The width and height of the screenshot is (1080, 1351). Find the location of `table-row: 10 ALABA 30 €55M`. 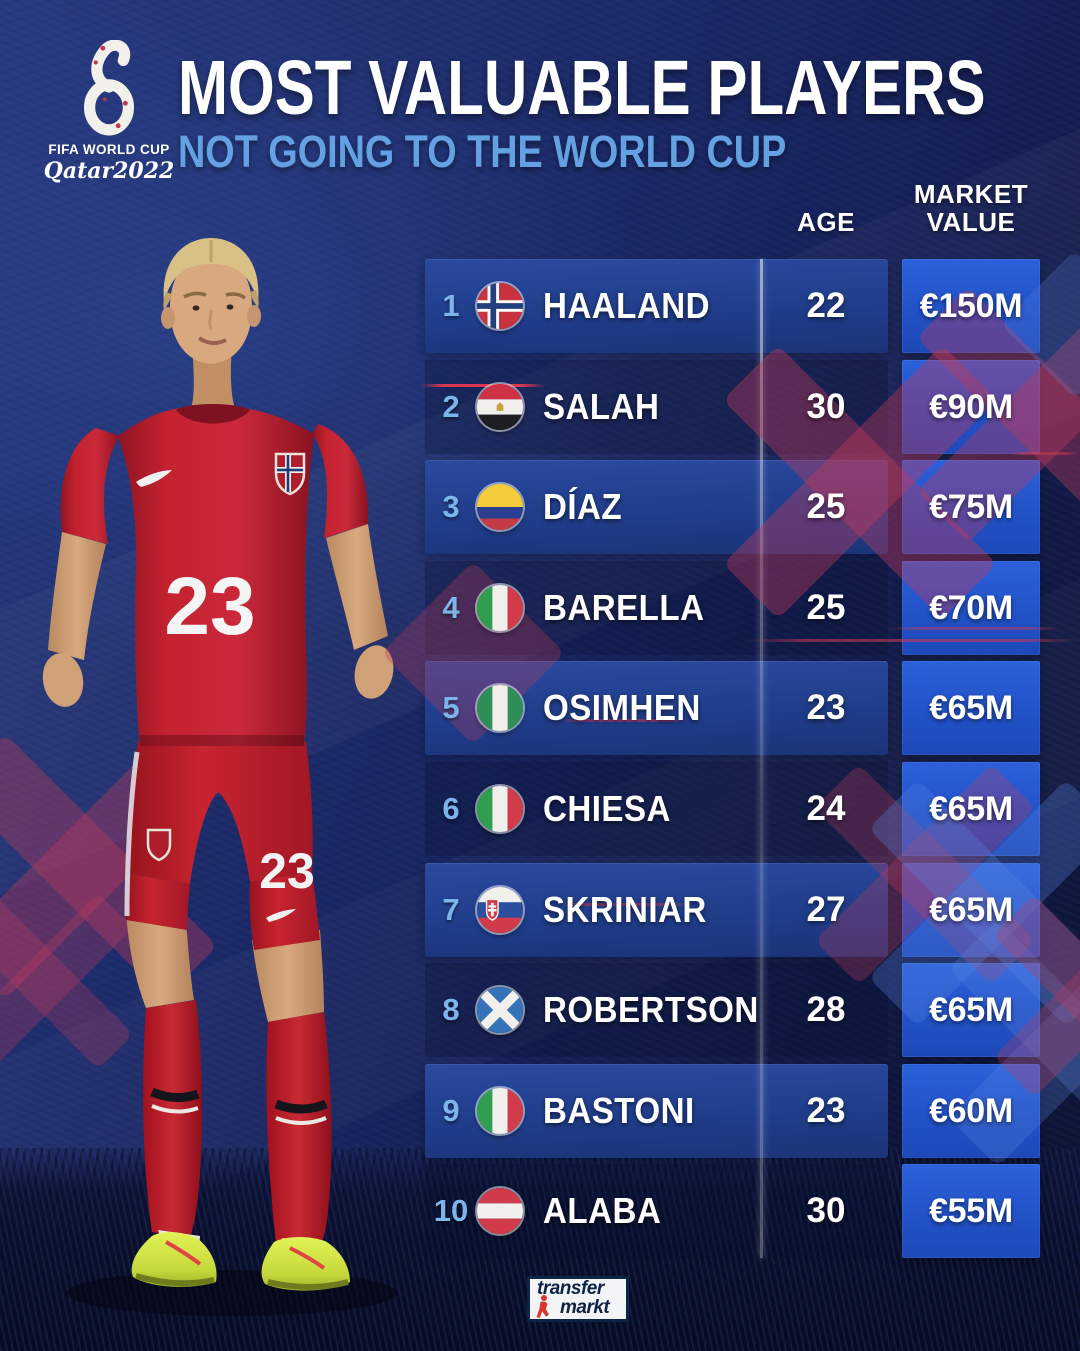

table-row: 10 ALABA 30 €55M is located at coordinates (732, 1211).